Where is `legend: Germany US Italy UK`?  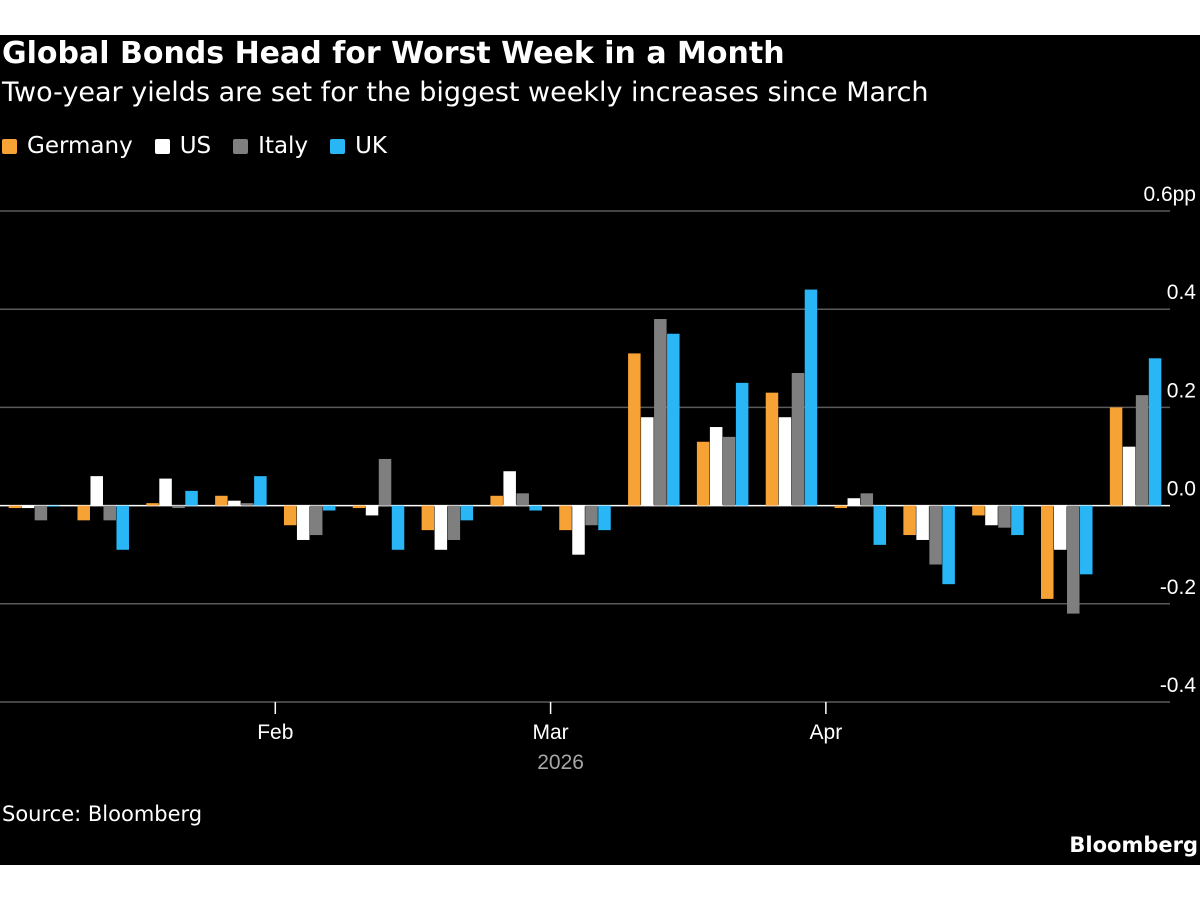
legend: Germany US Italy UK is located at coordinates (205, 146).